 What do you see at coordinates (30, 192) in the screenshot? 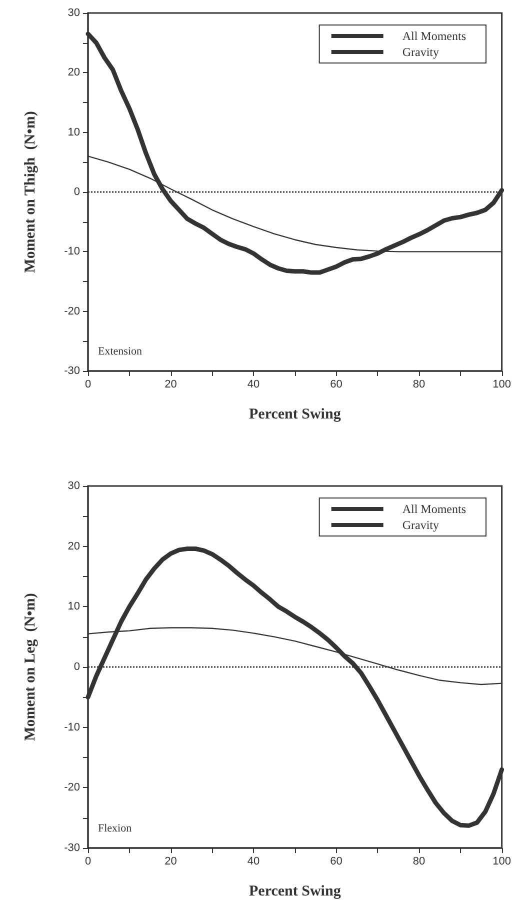
I see `y-axis-title: Moment on Thigh (N•m)` at bounding box center [30, 192].